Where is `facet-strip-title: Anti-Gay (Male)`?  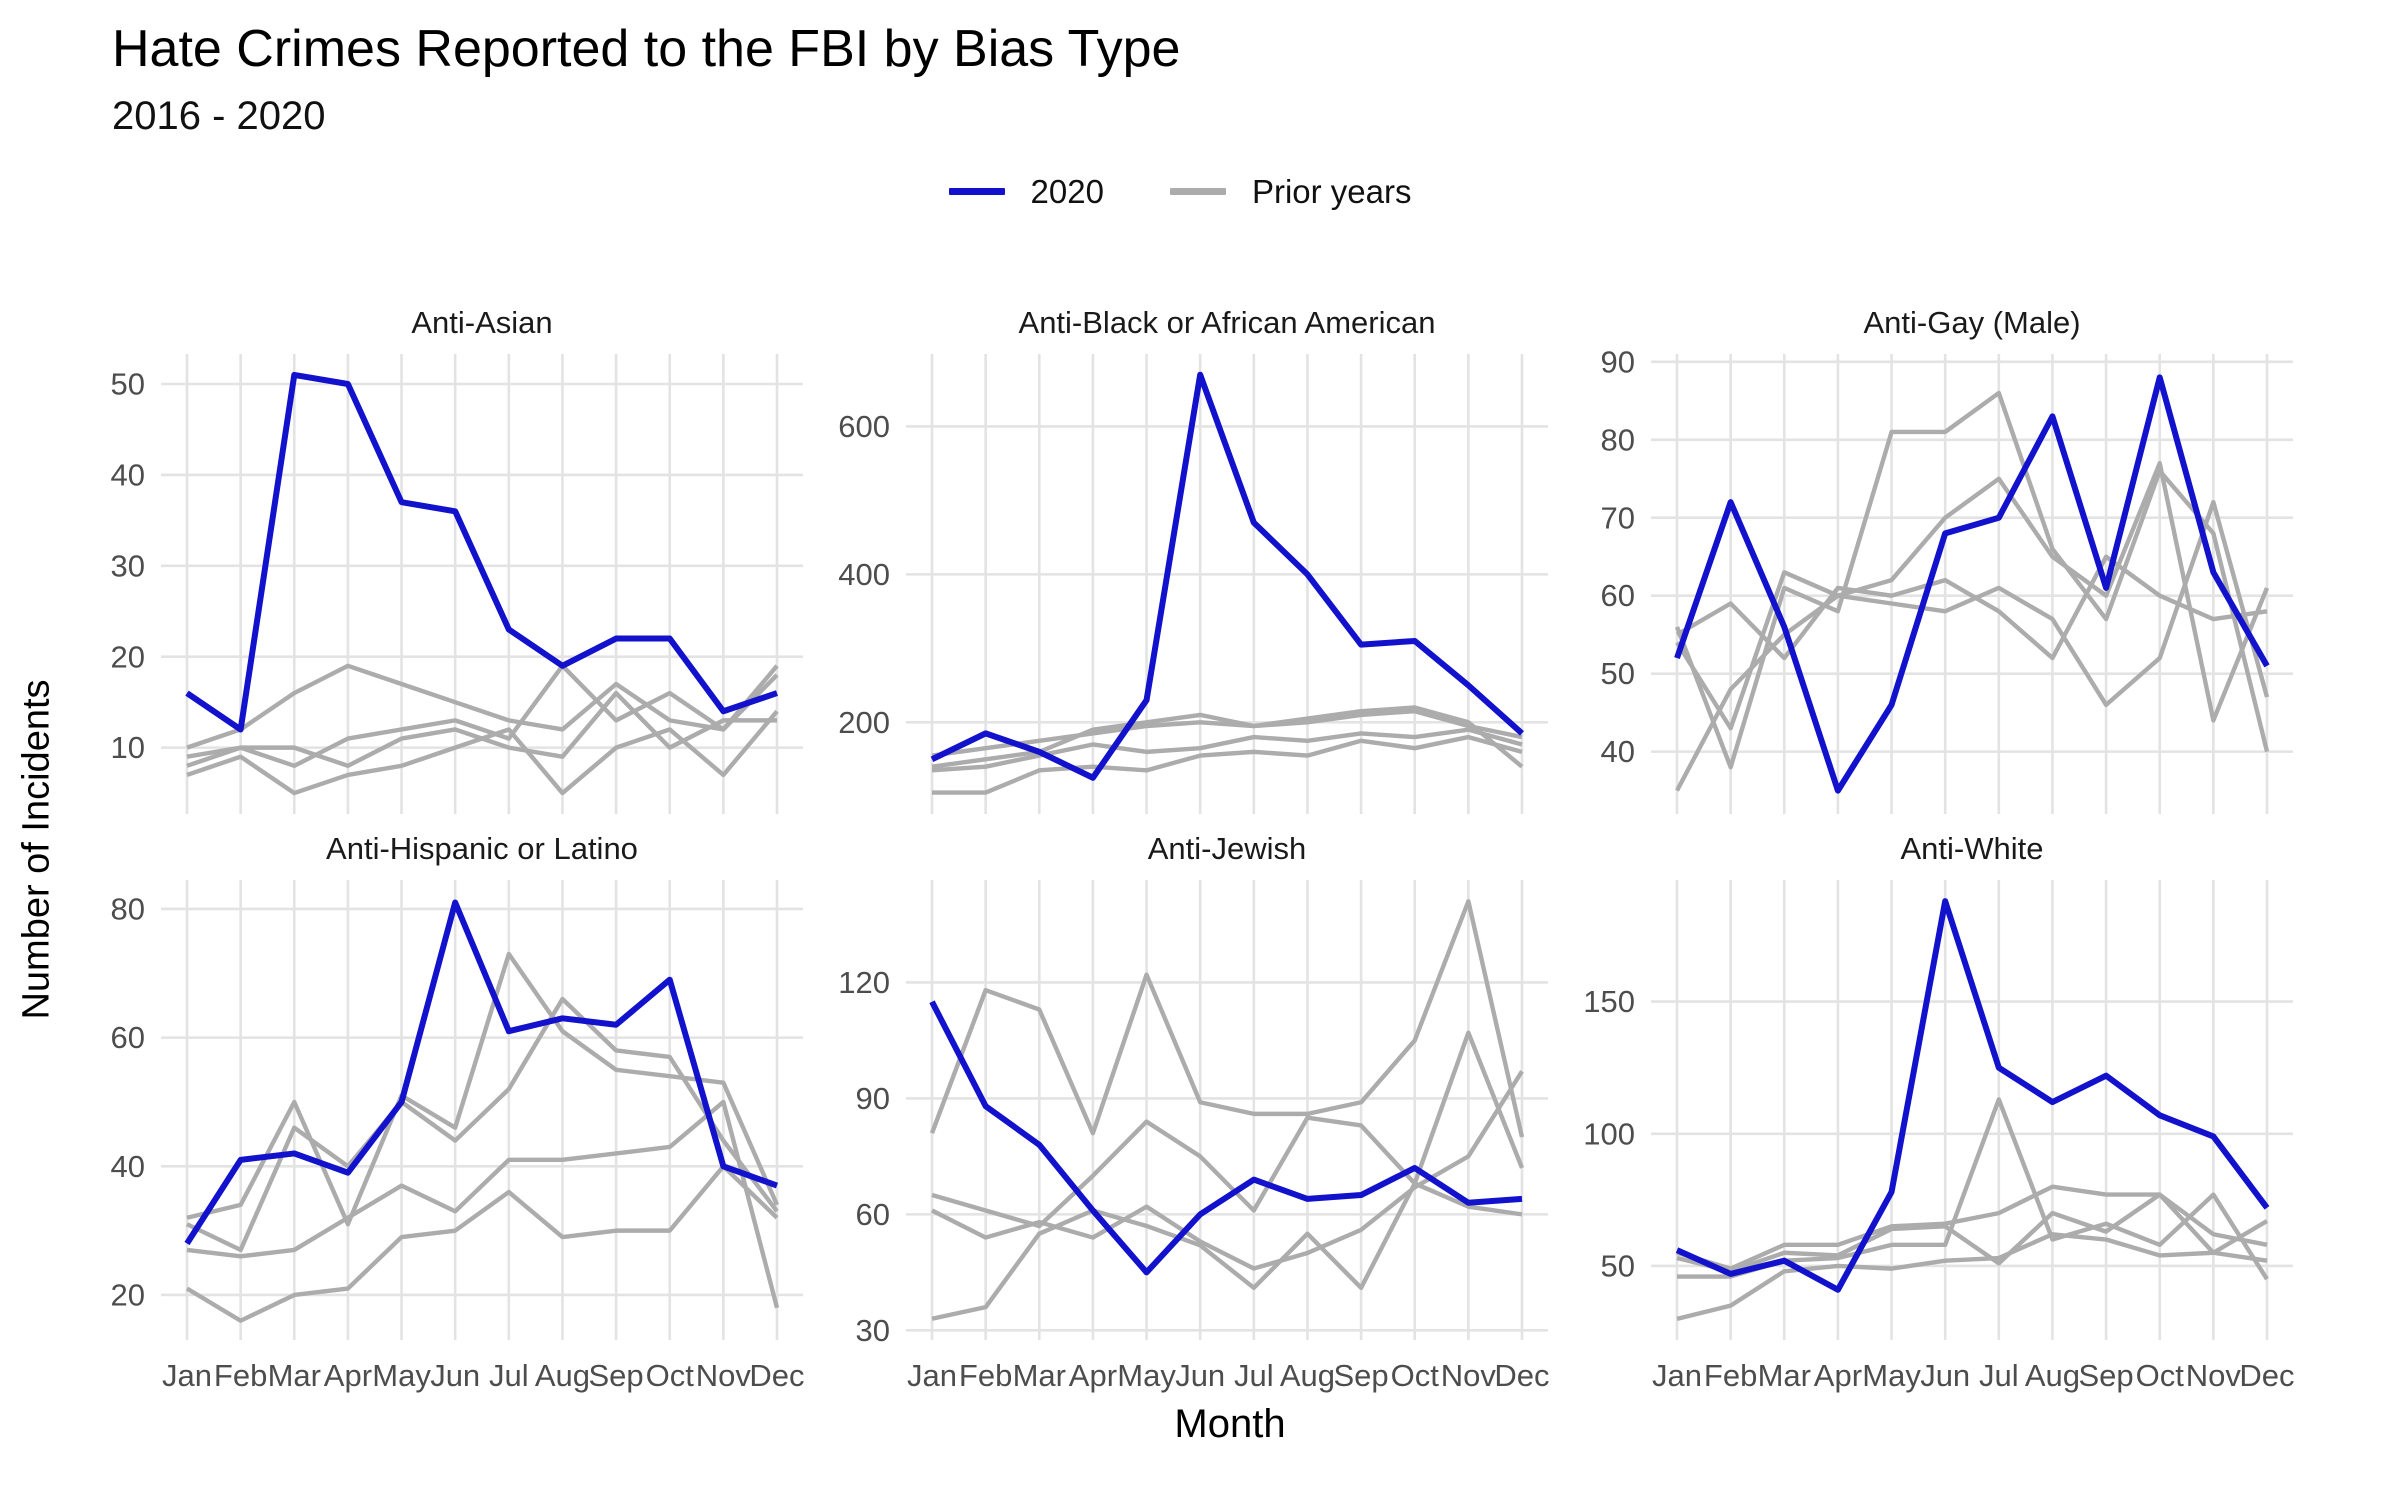 facet-strip-title: Anti-Gay (Male) is located at coordinates (1971, 322).